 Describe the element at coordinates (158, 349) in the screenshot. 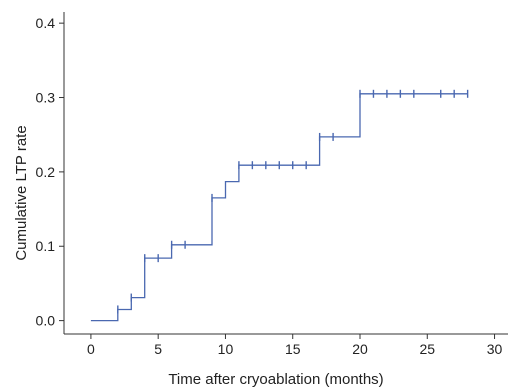

I see `x-tick-label: 5` at that location.